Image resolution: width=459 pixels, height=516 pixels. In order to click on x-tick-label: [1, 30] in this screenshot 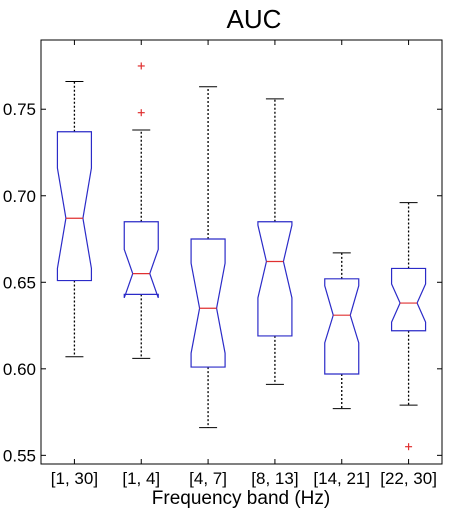, I will do `click(74, 478)`.